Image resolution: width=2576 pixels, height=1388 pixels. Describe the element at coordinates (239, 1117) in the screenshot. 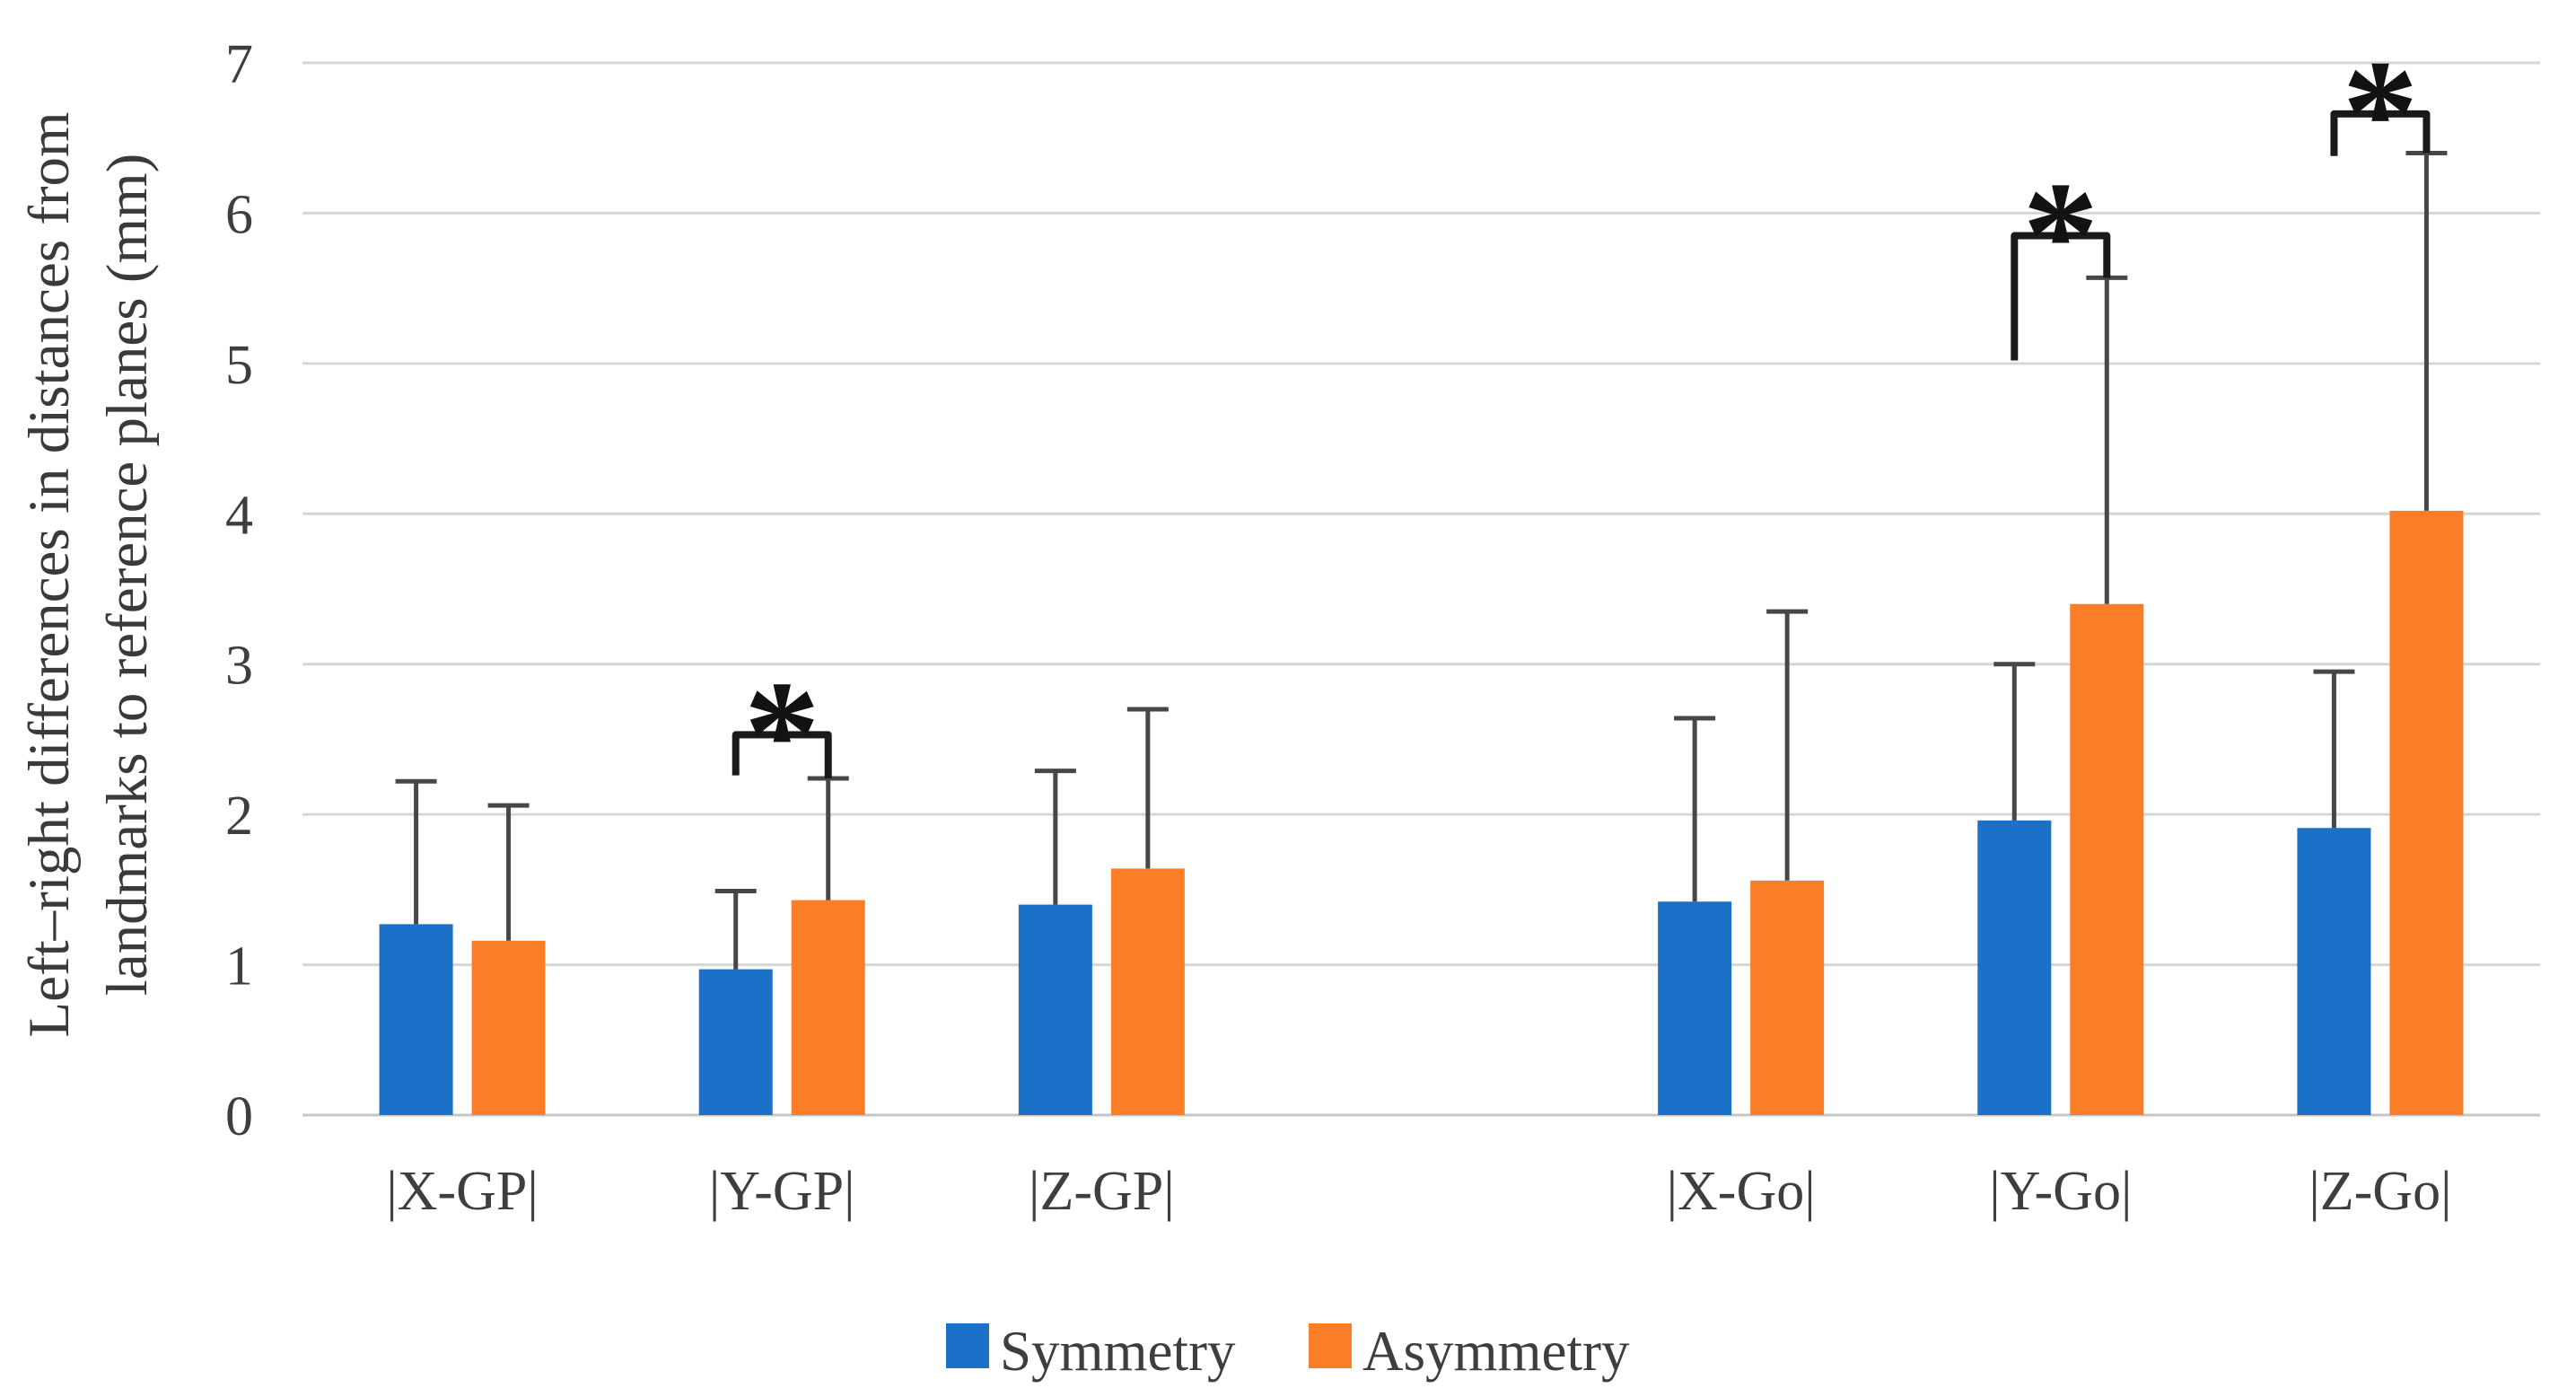

I see `y-tick-label-0: 0` at that location.